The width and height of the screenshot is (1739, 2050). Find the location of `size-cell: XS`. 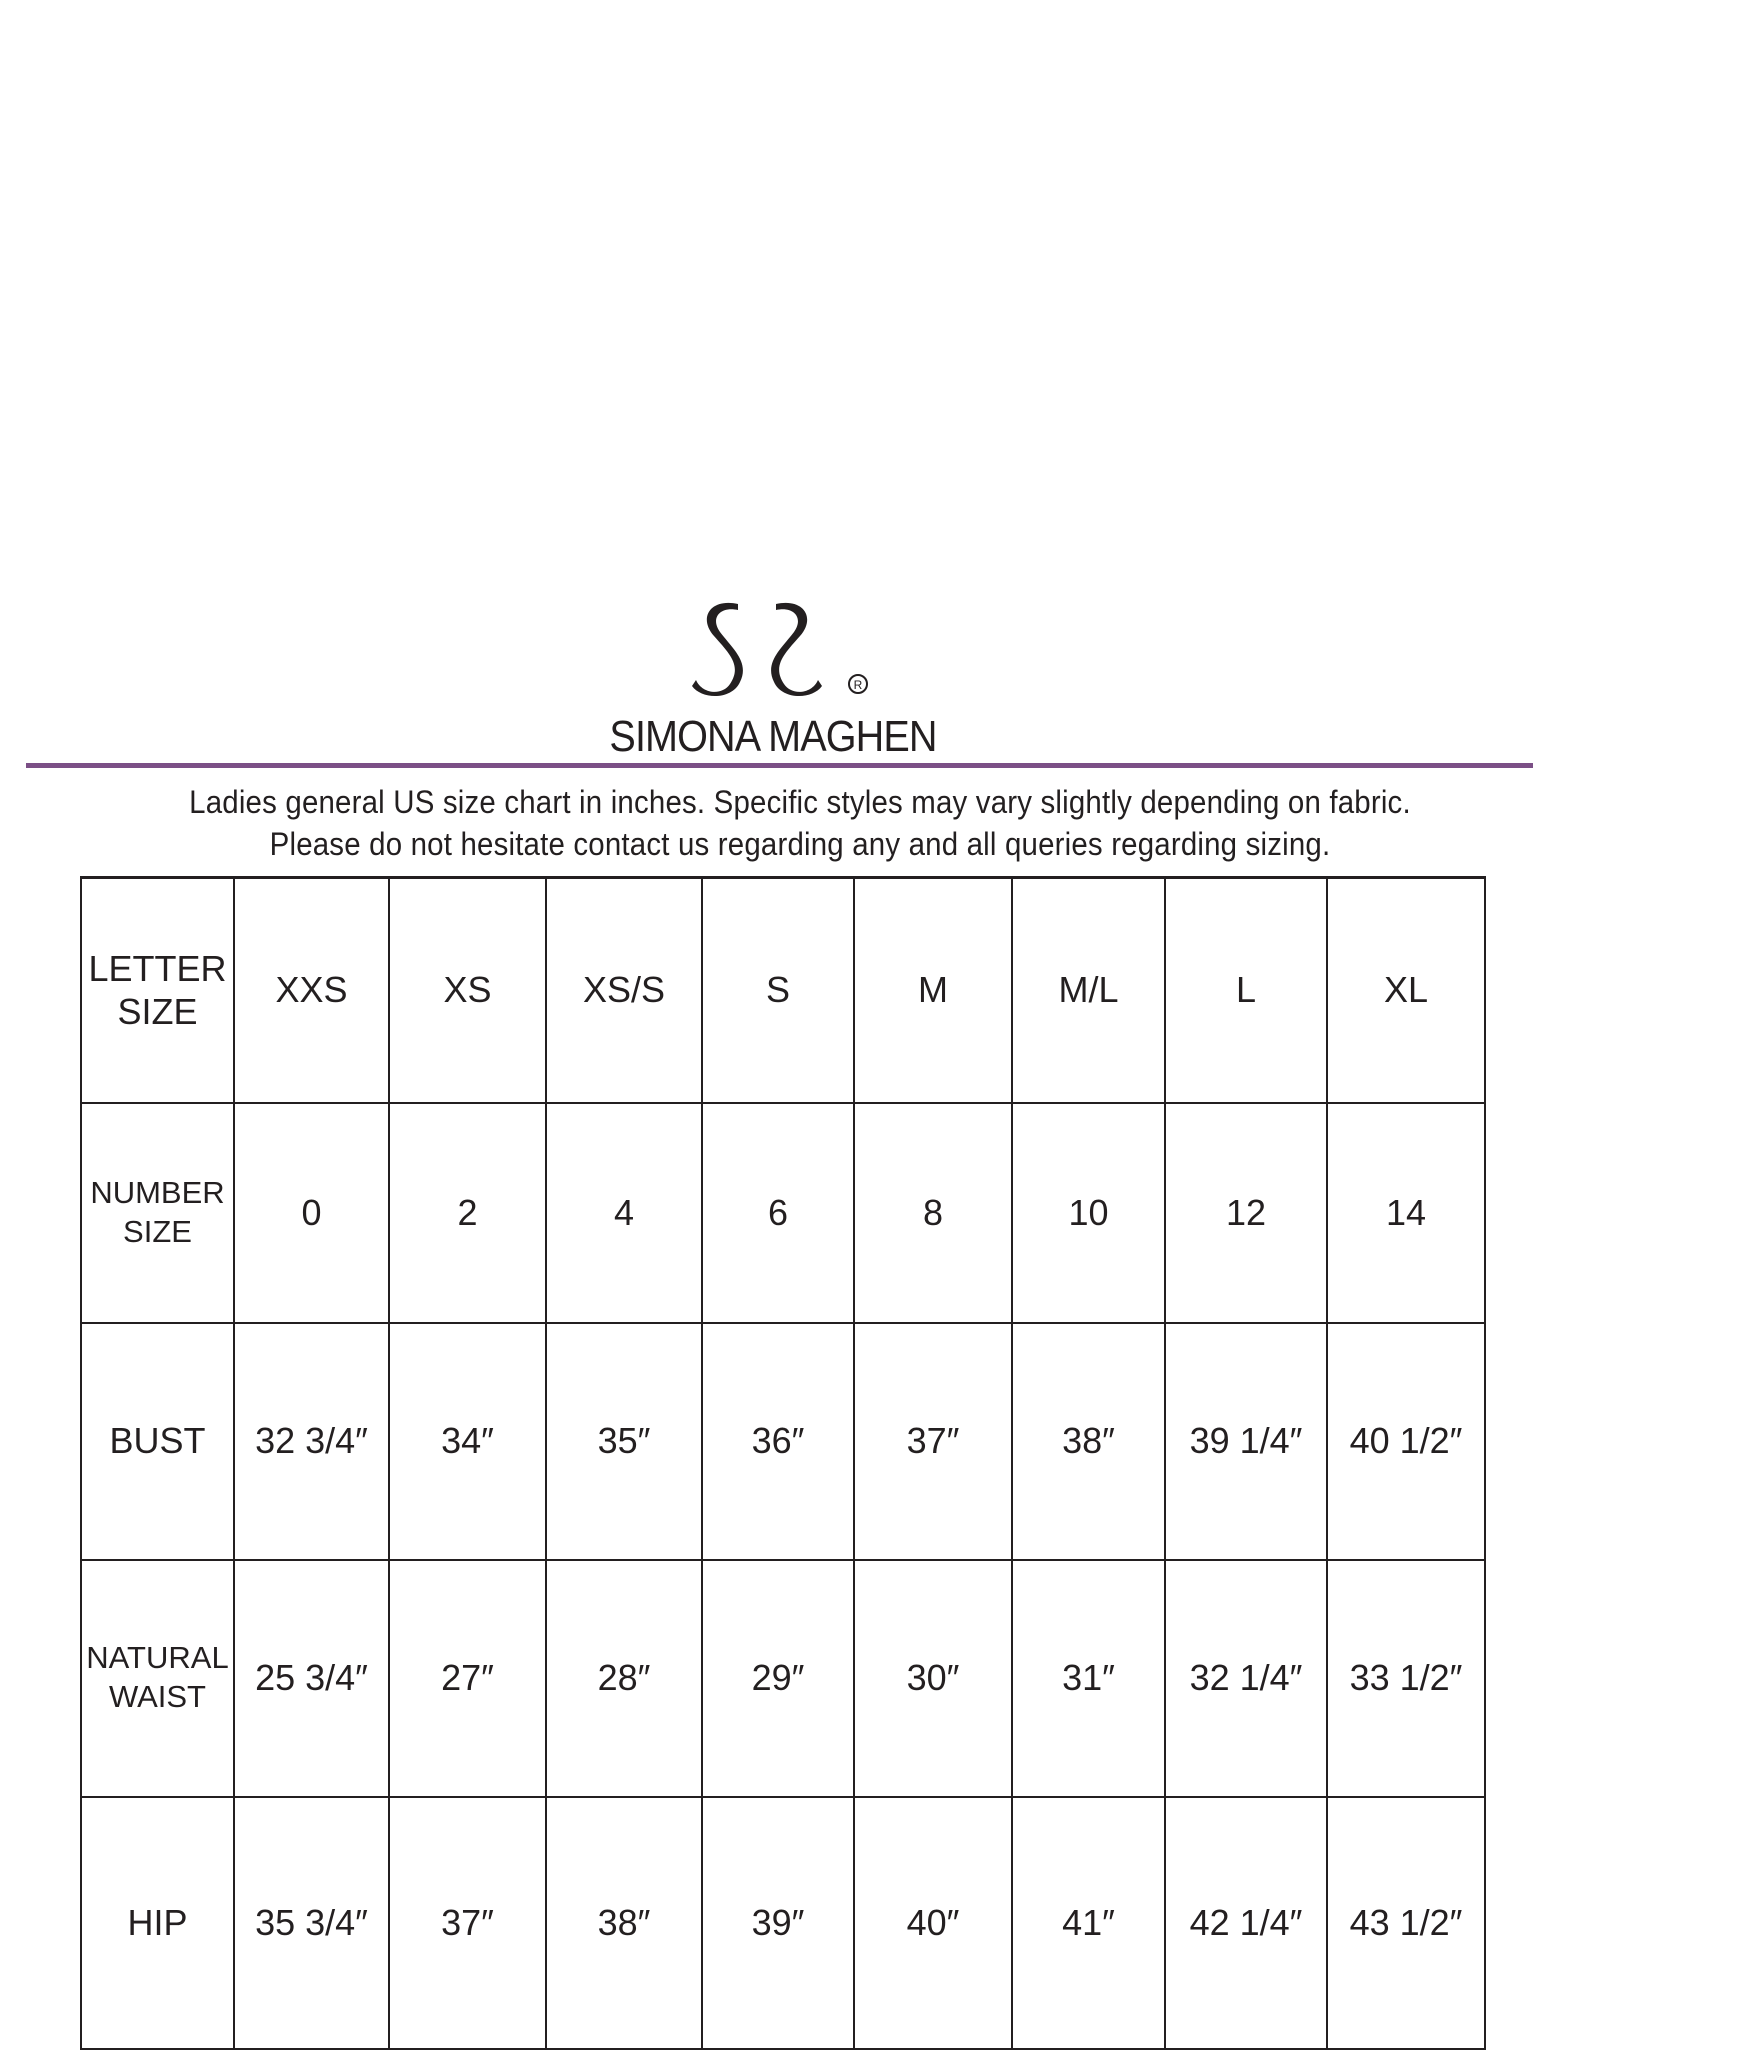

size-cell: XS is located at coordinates (467, 990).